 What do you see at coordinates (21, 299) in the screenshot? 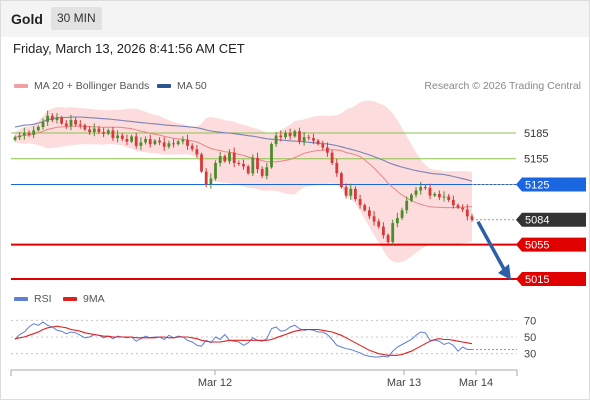
I see `rsi-swatch` at bounding box center [21, 299].